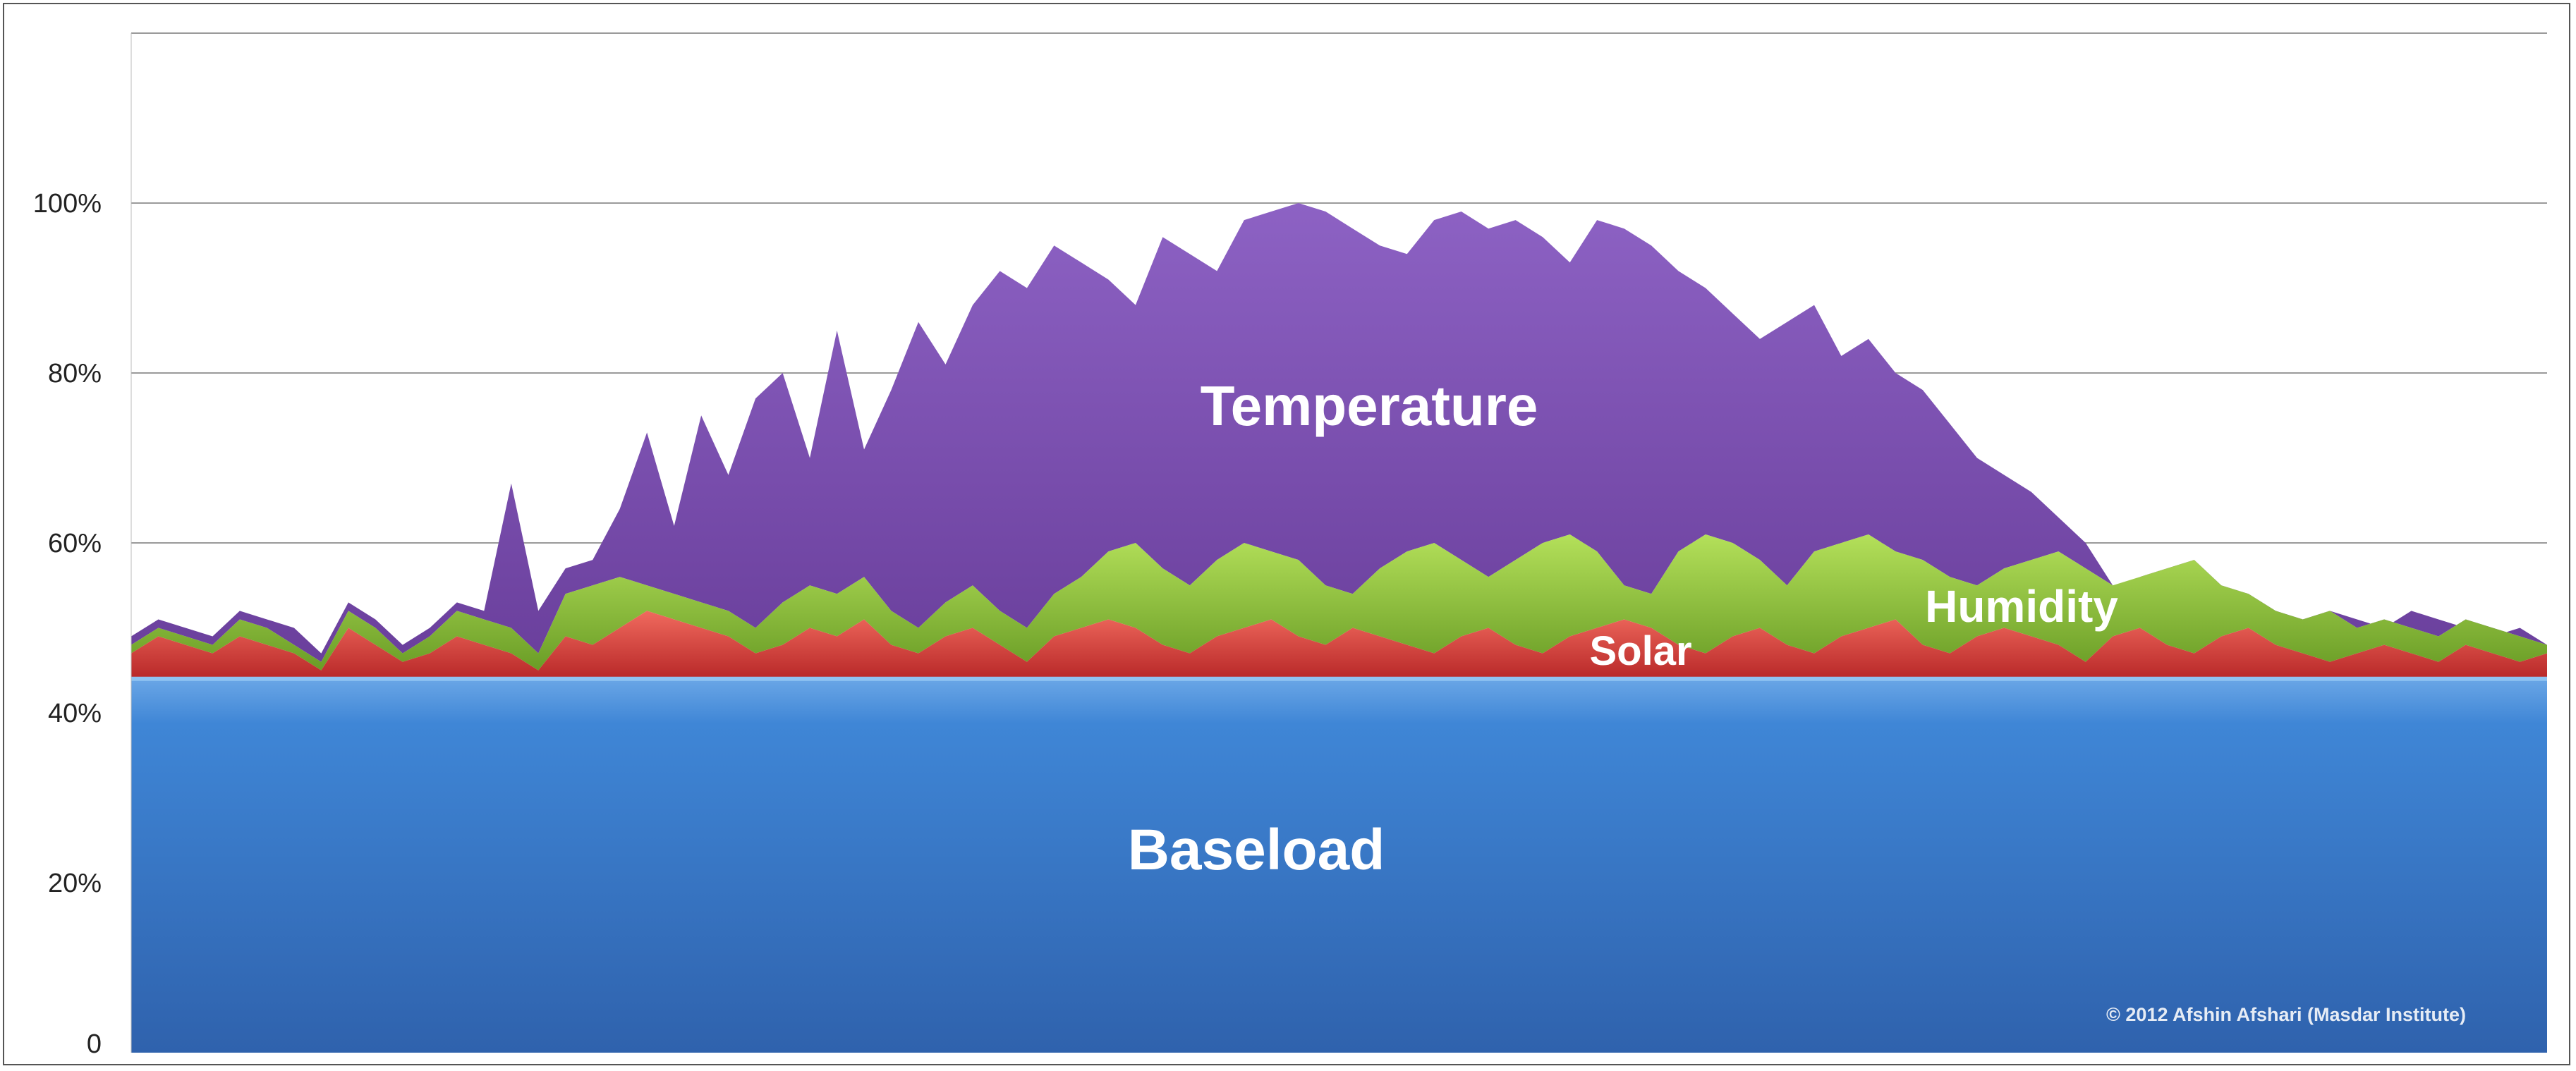 This screenshot has height=1071, width=2576. What do you see at coordinates (1640, 651) in the screenshot?
I see `solar-label: Solar` at bounding box center [1640, 651].